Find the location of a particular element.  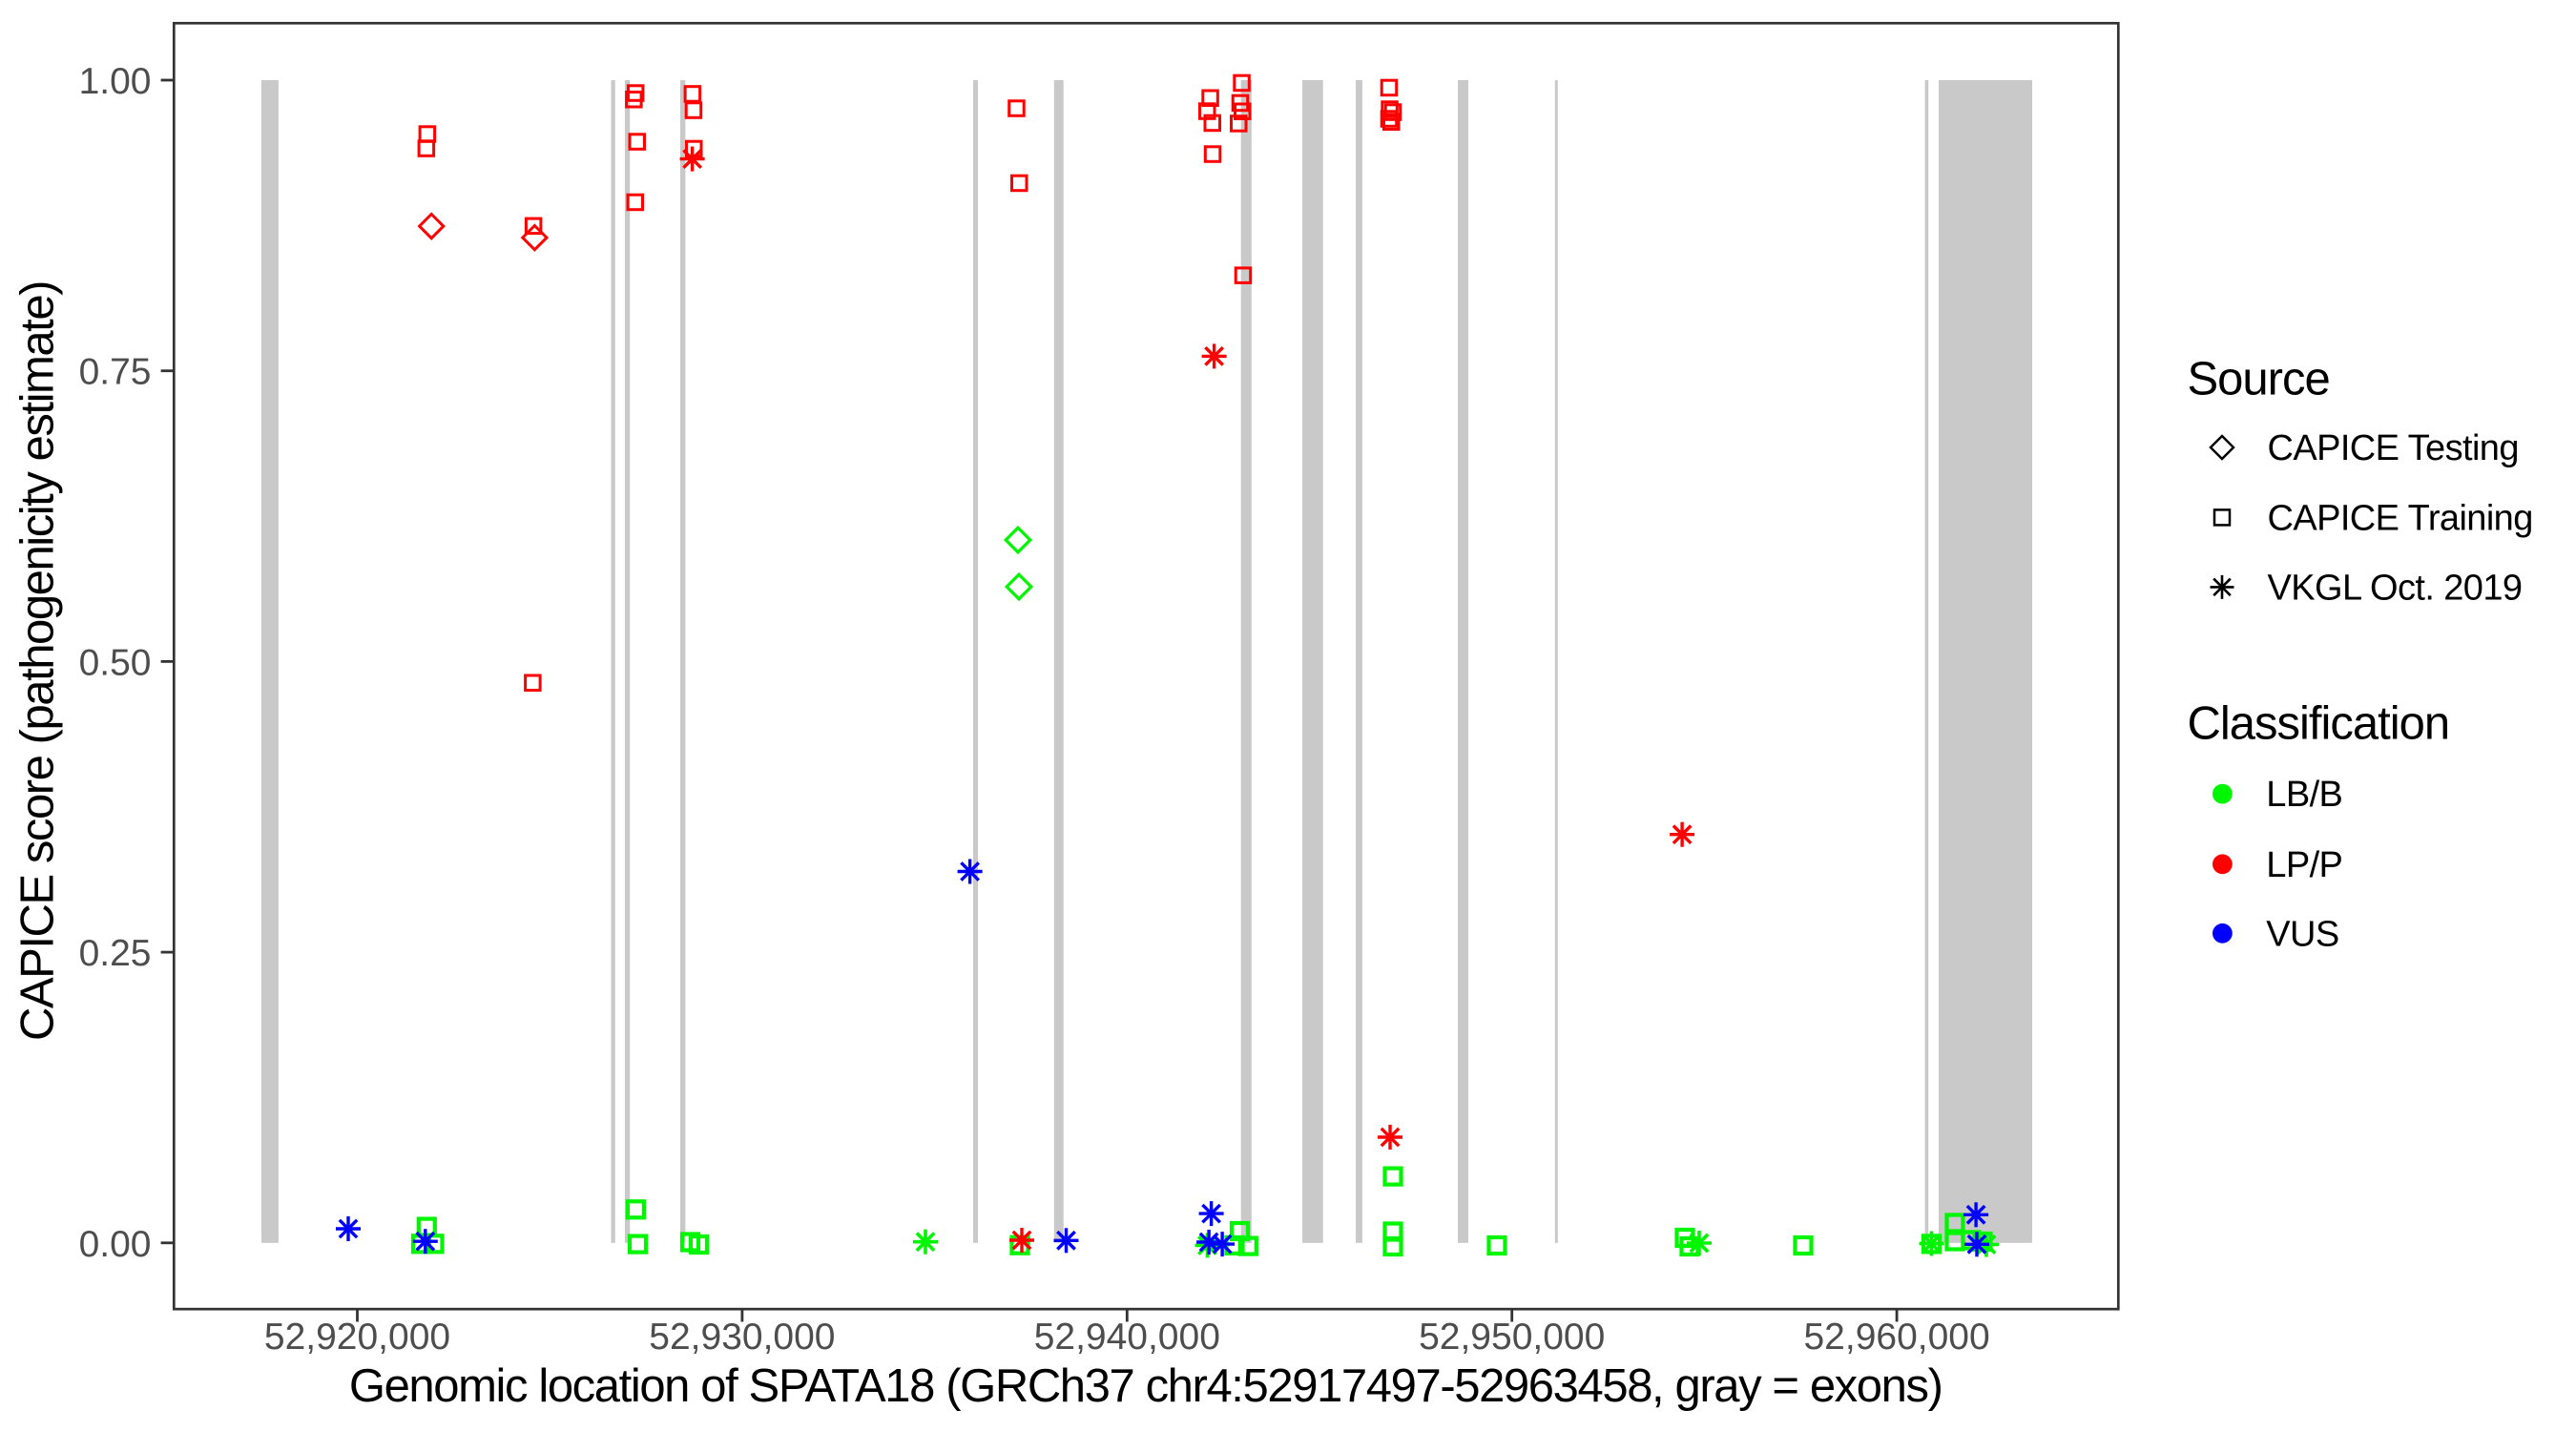

svg-text: VKGL Oct. 2019 is located at coordinates (2395, 588).